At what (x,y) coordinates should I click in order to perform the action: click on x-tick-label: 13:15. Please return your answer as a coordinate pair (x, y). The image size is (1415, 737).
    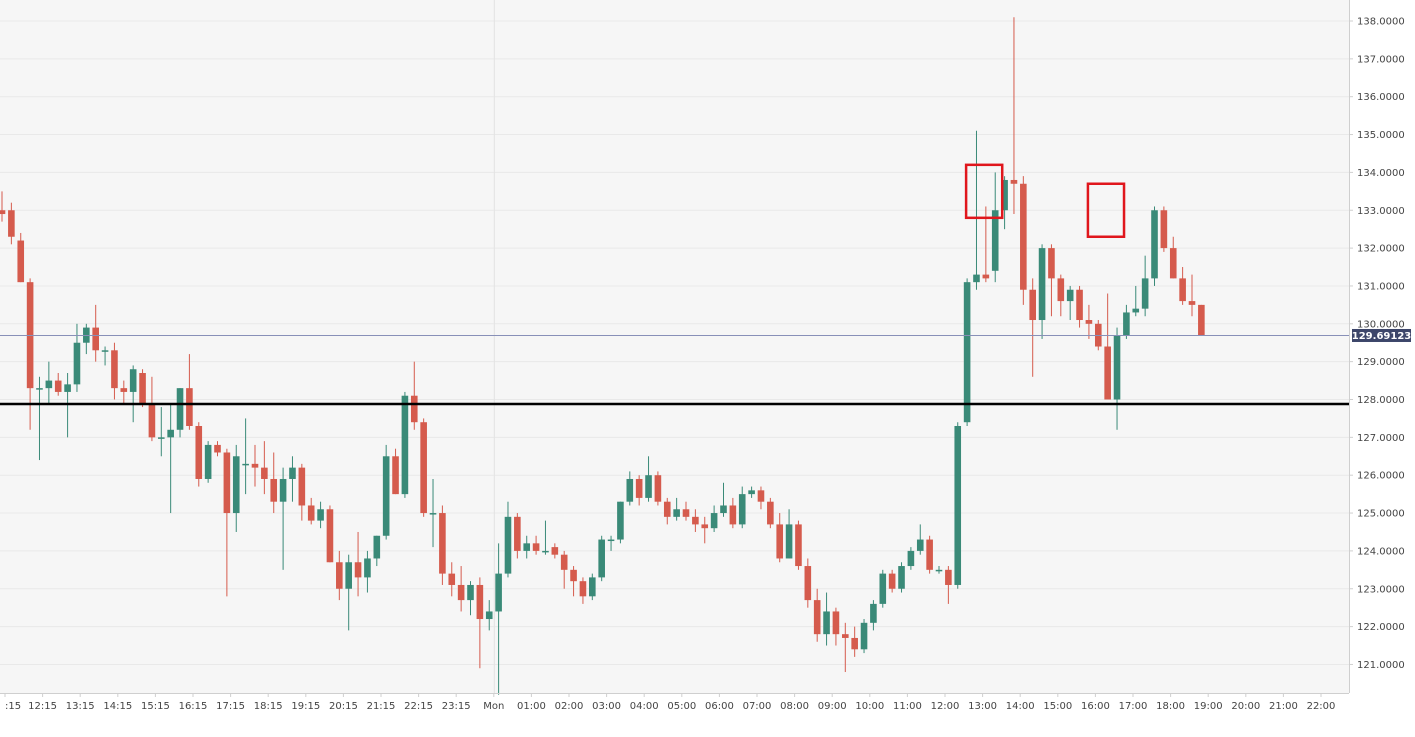
    Looking at the image, I should click on (80, 706).